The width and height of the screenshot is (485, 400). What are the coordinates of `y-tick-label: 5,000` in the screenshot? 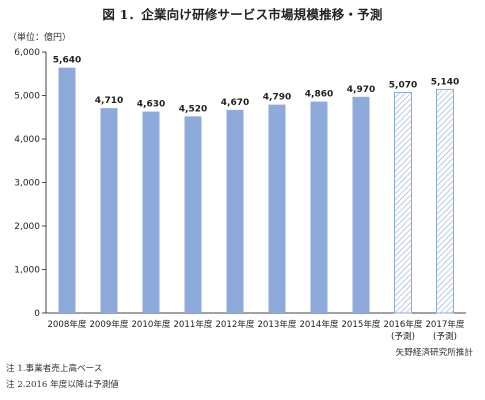 It's located at (27, 97).